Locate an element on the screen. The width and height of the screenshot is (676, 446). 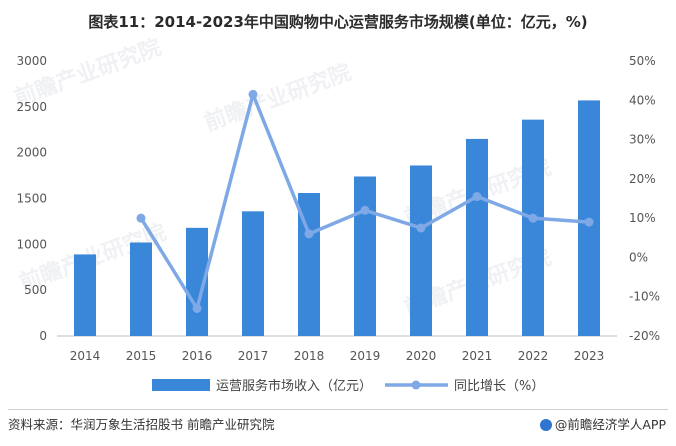
y-left-tick-label: 2500 is located at coordinates (31, 107).